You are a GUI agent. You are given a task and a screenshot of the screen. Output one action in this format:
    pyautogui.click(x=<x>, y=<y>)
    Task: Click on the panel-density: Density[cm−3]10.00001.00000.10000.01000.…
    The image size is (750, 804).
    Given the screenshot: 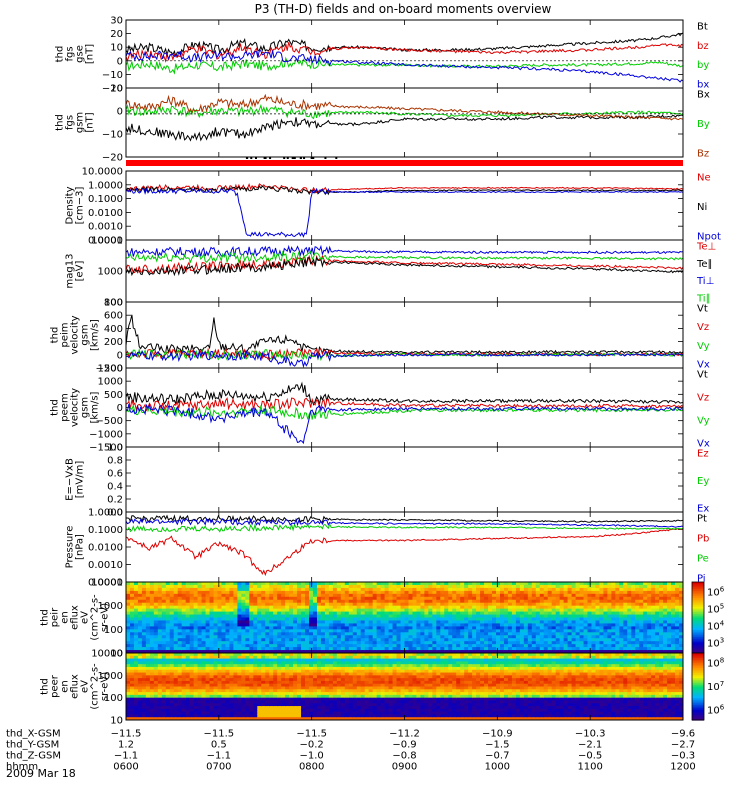 What is the action you would take?
    pyautogui.click(x=393, y=207)
    